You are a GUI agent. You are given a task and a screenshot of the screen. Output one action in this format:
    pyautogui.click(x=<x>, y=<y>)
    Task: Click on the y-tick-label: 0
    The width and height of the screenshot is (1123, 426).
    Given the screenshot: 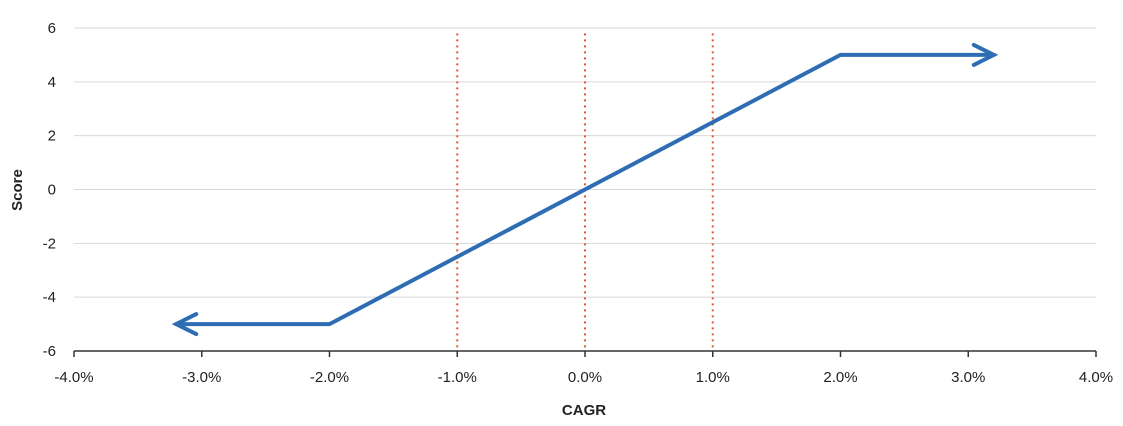 What is the action you would take?
    pyautogui.click(x=52, y=190)
    